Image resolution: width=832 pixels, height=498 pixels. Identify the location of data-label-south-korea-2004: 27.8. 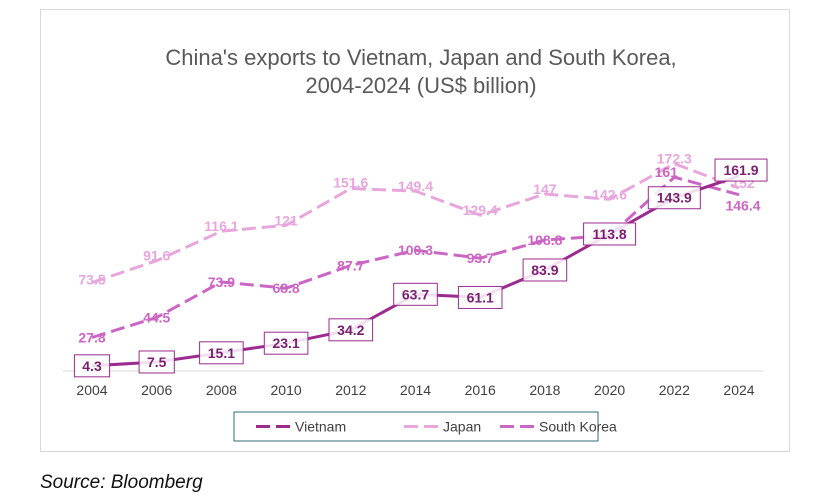
(91, 338).